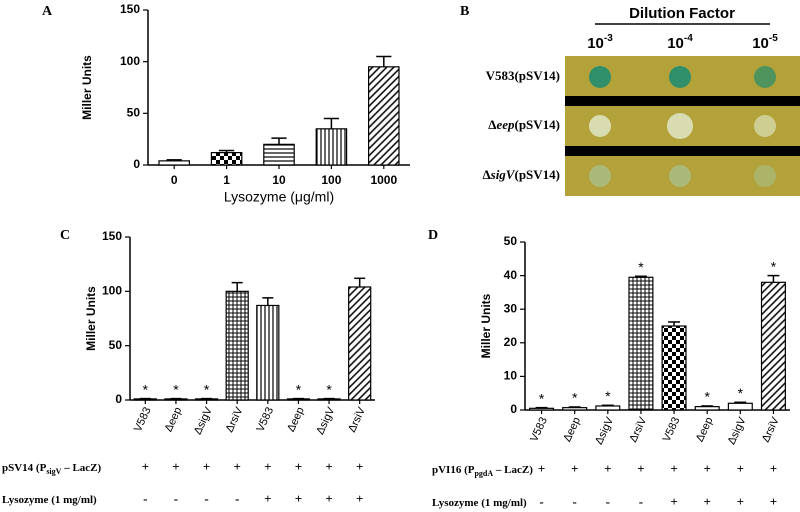 The image size is (800, 512). Describe the element at coordinates (49, 500) in the screenshot. I see `condition-label-part: Lysozyme (1 mg/ml)` at that location.